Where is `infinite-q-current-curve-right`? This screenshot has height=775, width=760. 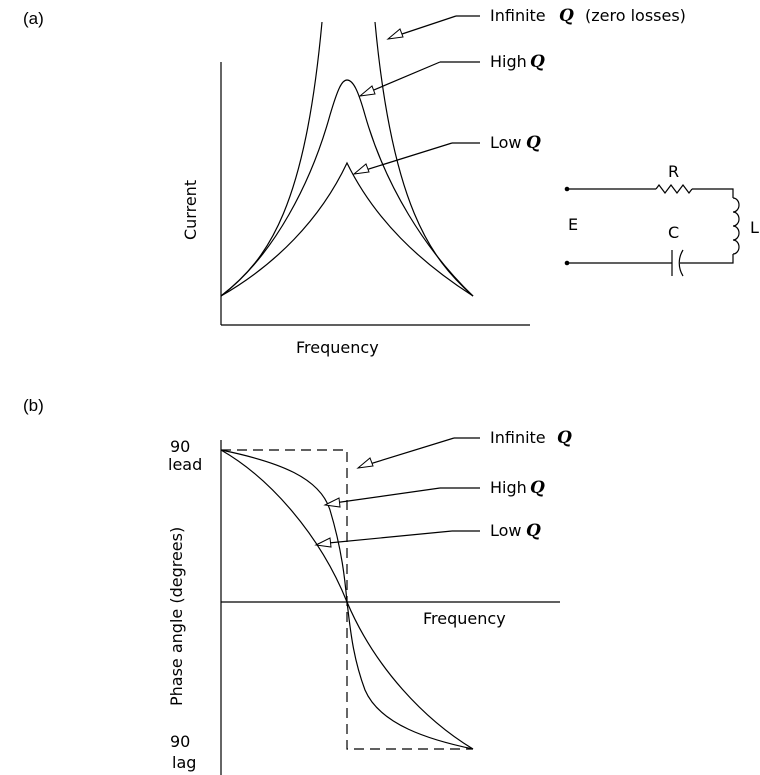
infinite-q-current-curve-right is located at coordinates (424, 159).